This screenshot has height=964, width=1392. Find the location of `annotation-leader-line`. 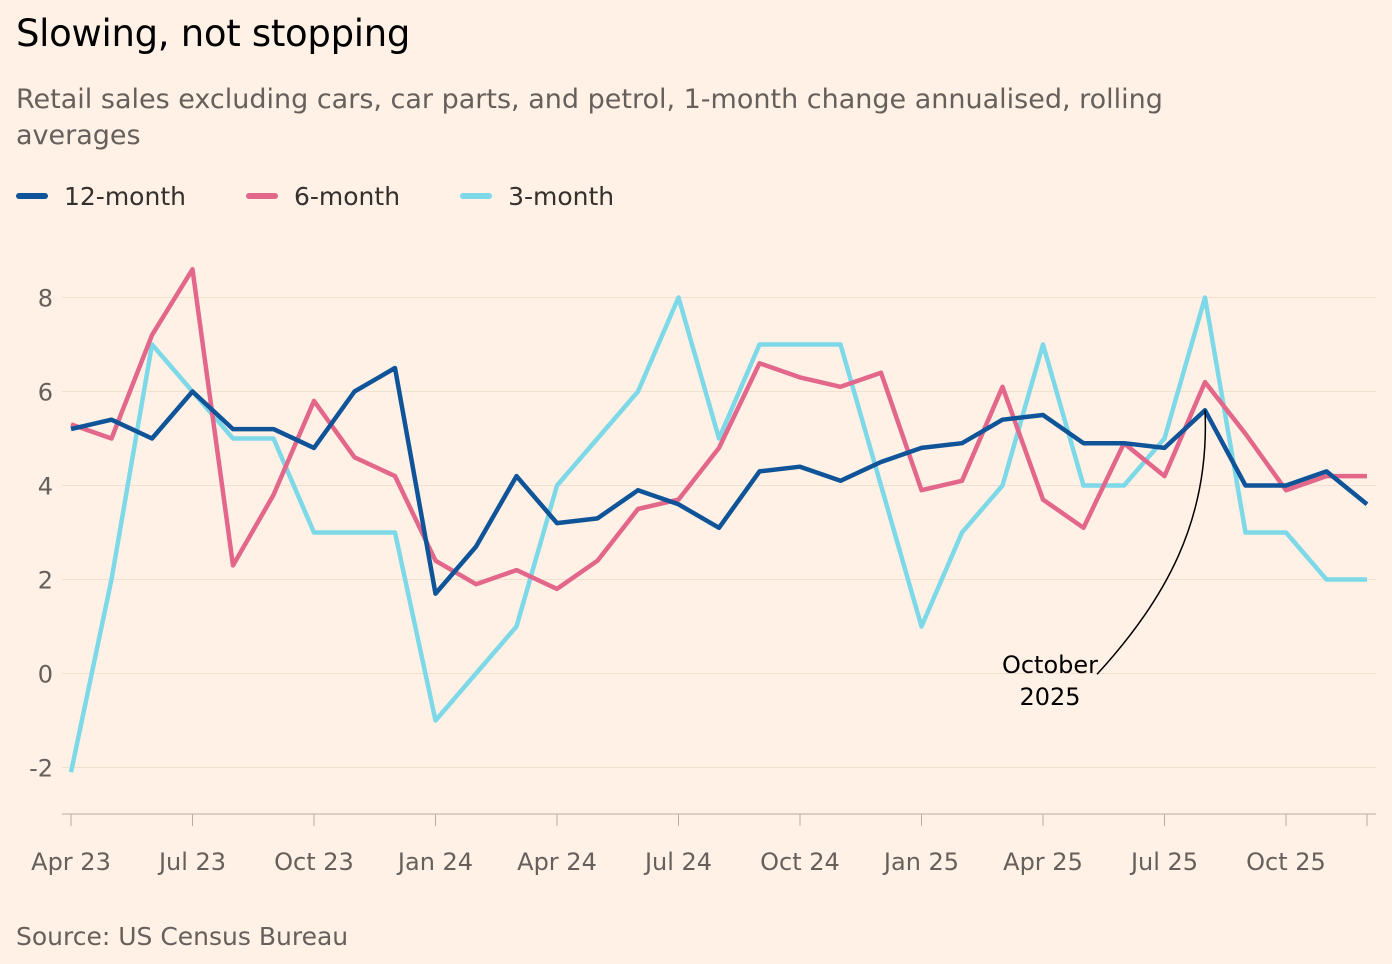

annotation-leader-line is located at coordinates (1151, 542).